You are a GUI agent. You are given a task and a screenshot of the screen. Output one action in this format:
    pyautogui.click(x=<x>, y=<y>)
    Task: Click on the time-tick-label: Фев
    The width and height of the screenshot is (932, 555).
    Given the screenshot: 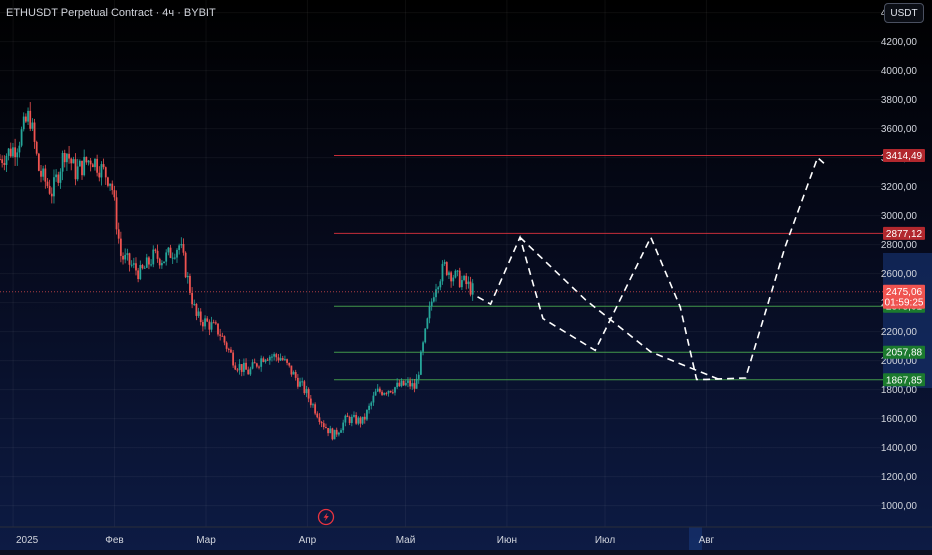 What is the action you would take?
    pyautogui.click(x=114, y=540)
    